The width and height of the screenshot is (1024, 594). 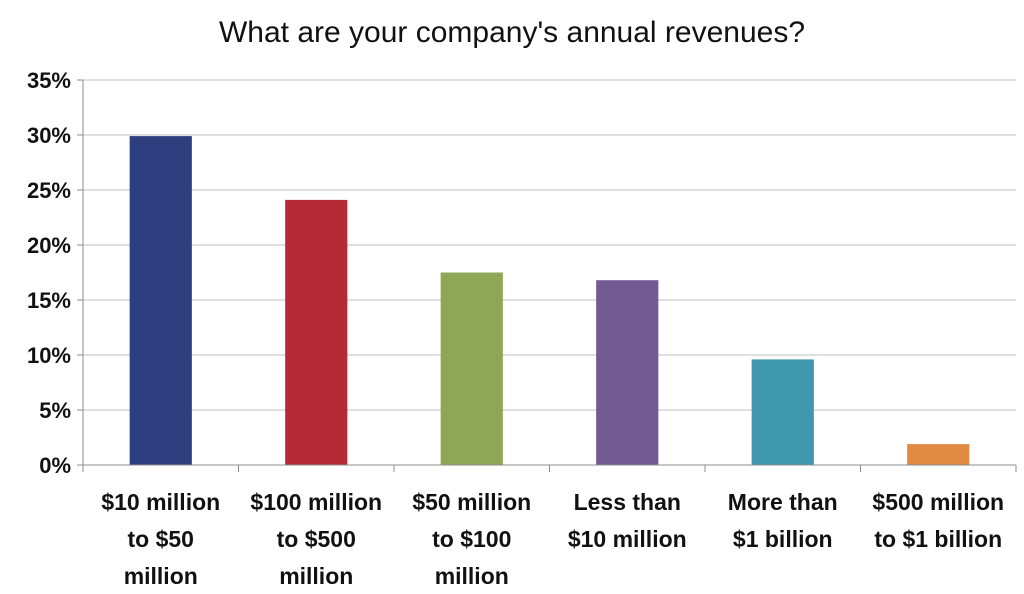 I want to click on y-tick-label: 10%, so click(x=49, y=355).